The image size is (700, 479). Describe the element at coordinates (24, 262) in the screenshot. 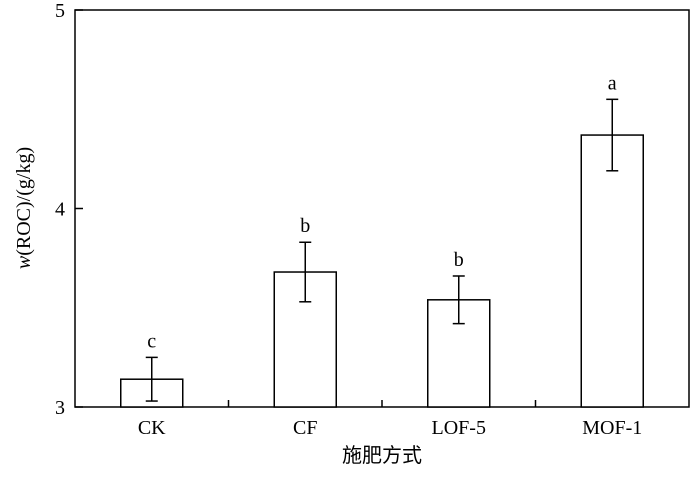

I see `y-axis-title-italic: w` at that location.